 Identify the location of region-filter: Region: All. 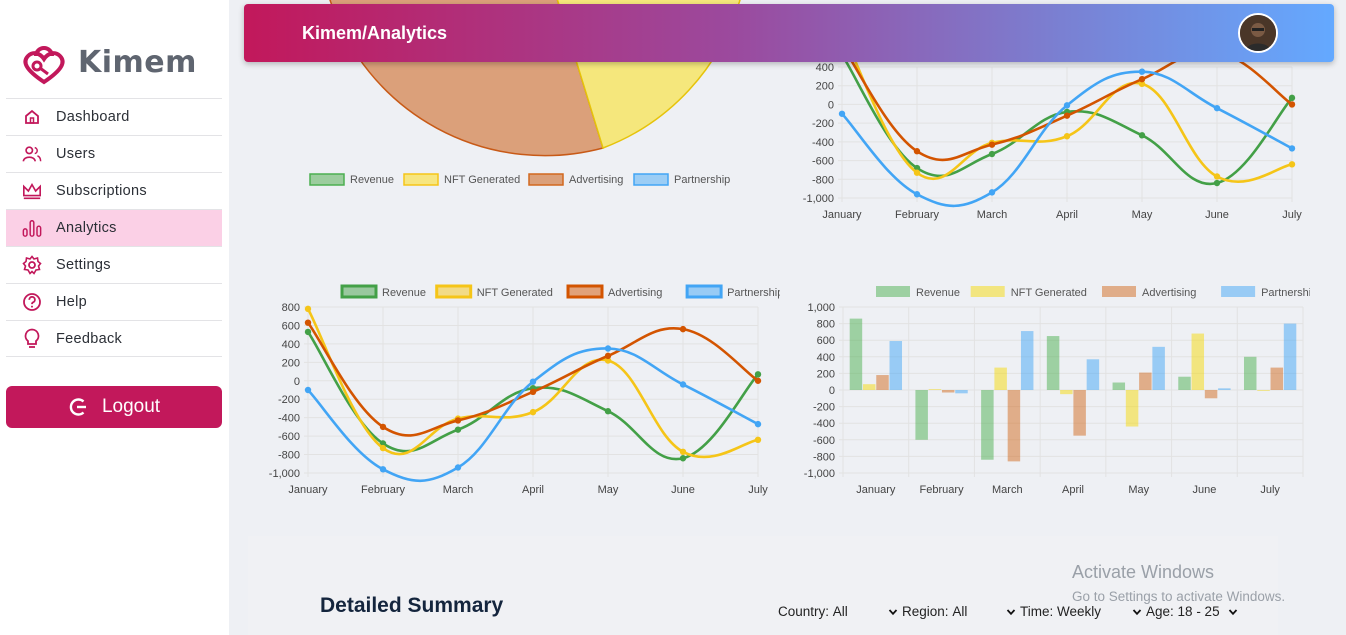
(927, 611).